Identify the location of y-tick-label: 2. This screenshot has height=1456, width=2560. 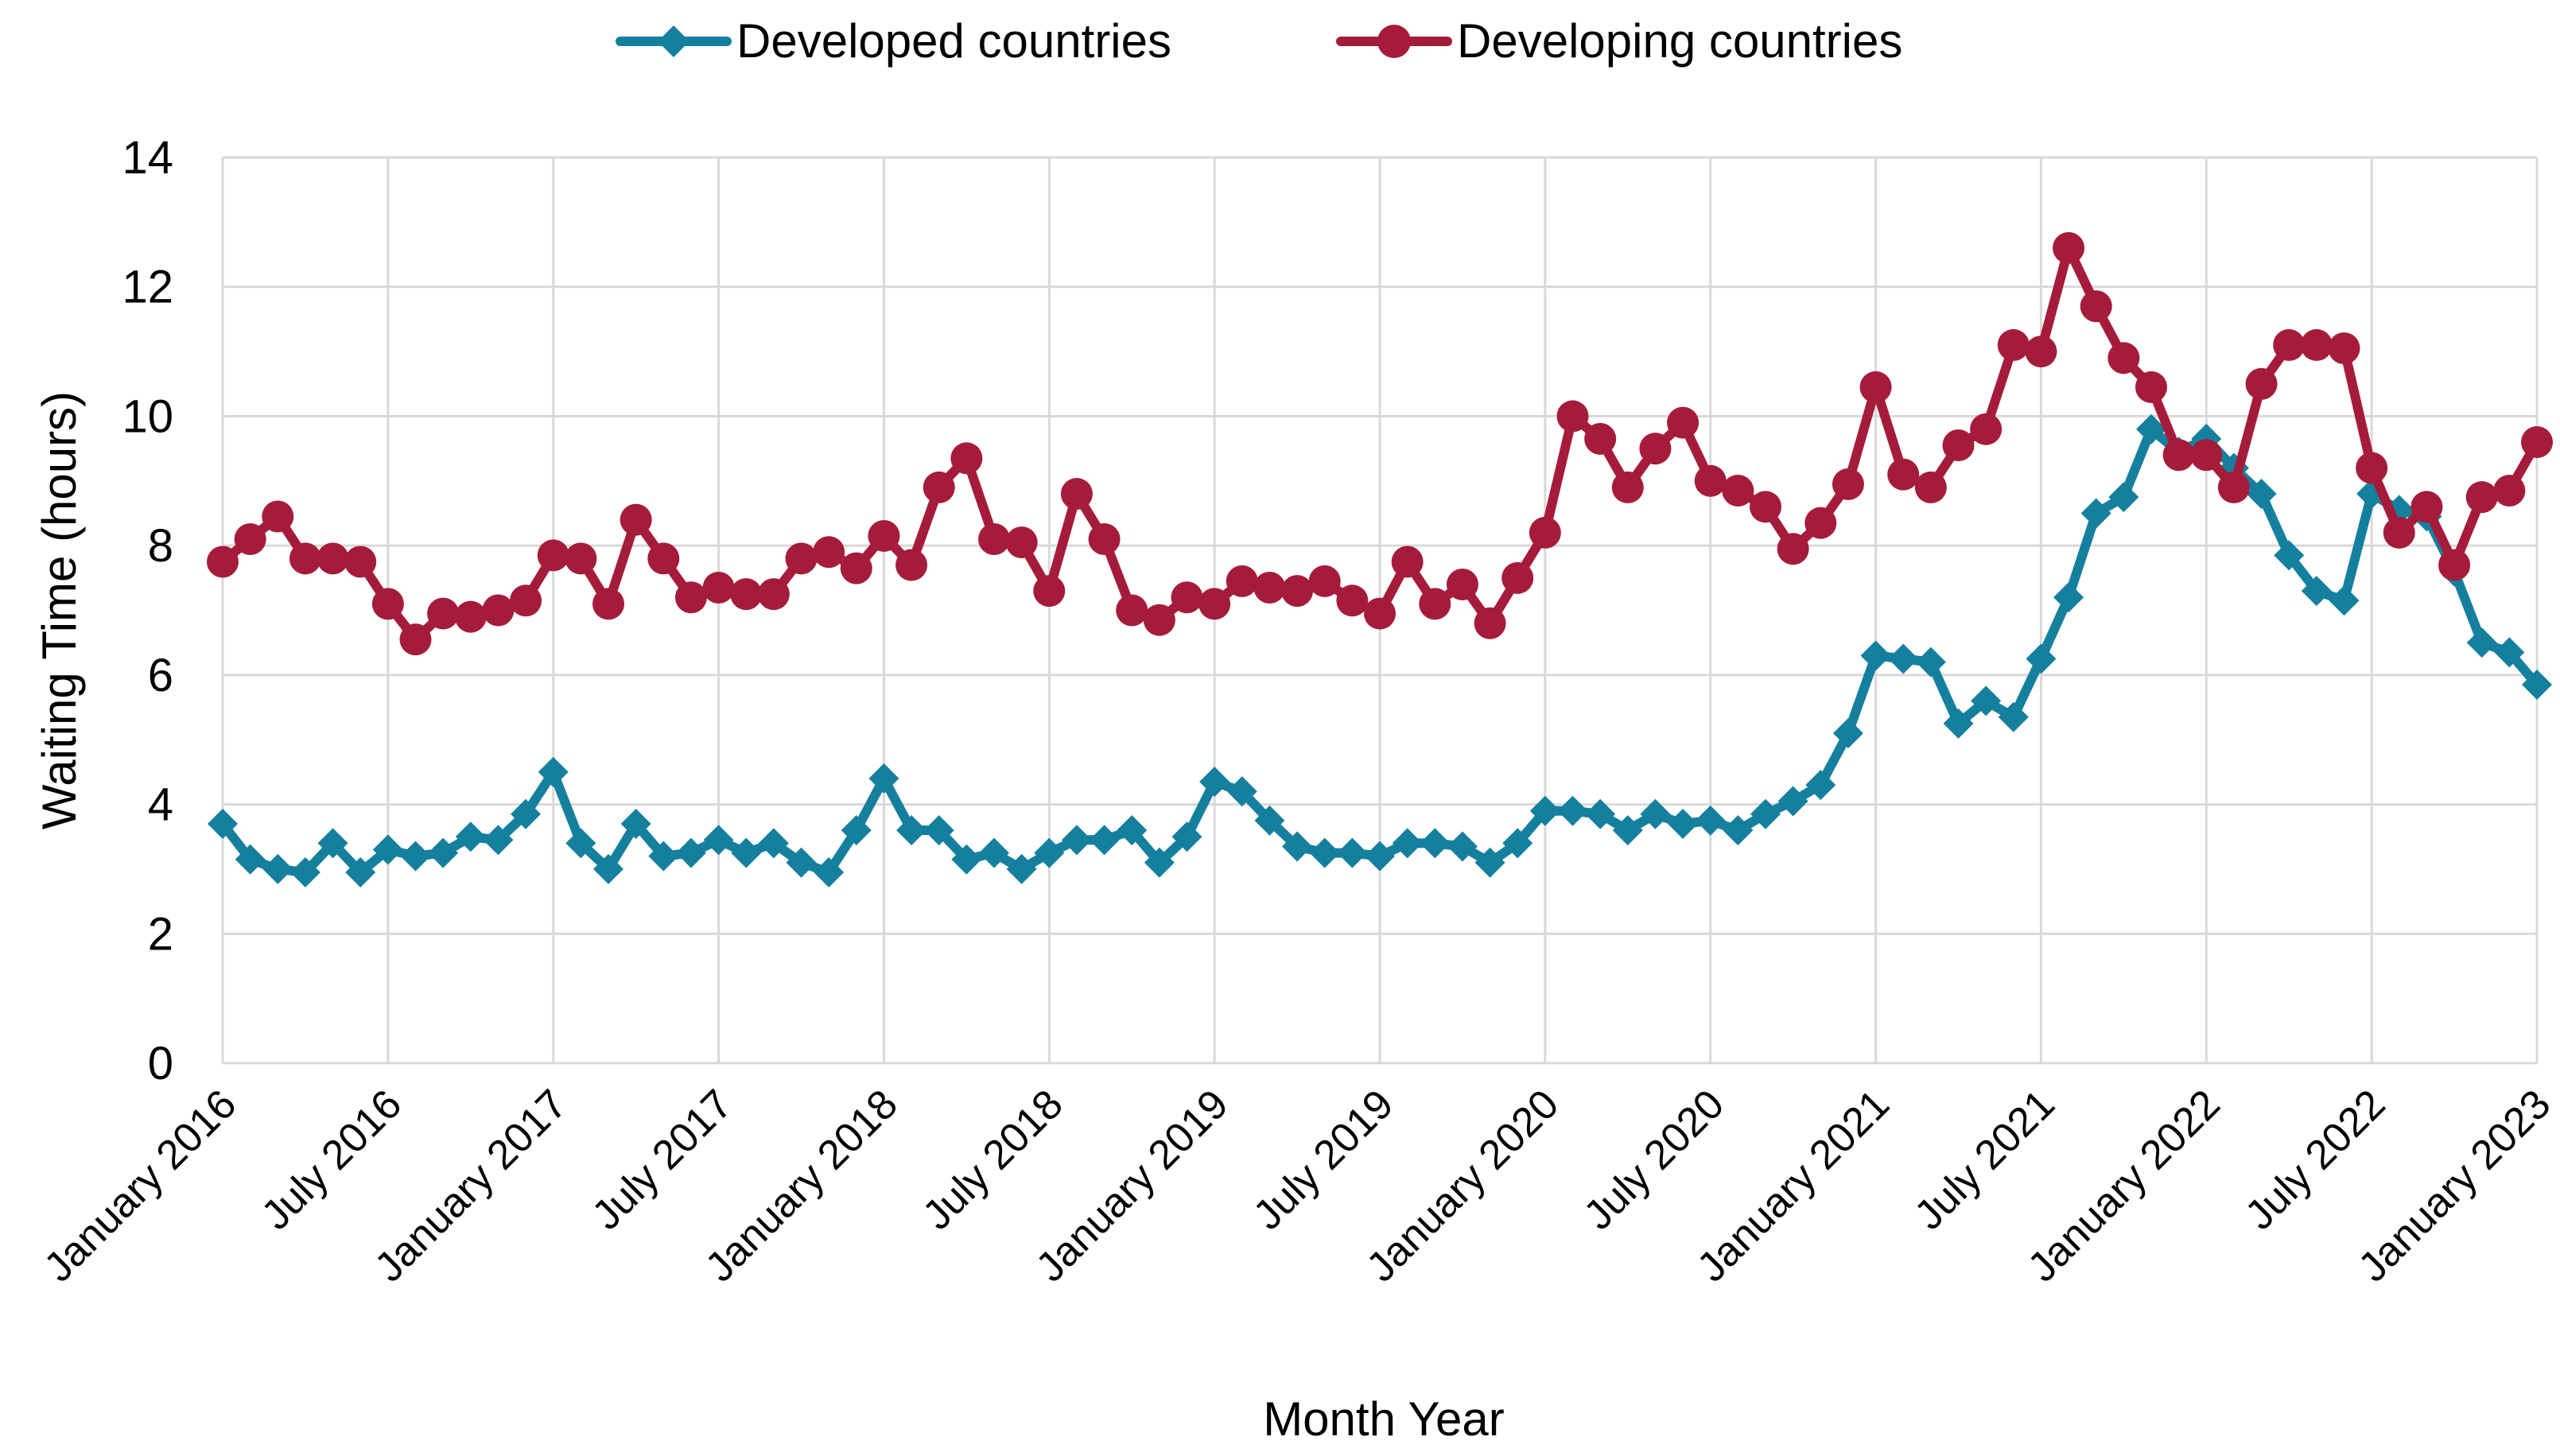
(160, 934).